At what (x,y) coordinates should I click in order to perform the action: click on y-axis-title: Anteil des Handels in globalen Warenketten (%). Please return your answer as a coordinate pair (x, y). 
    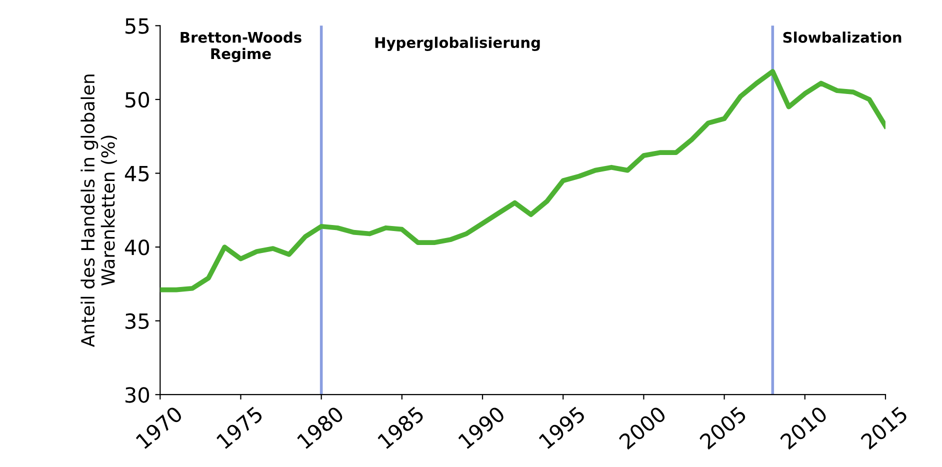
    Looking at the image, I should click on (98, 211).